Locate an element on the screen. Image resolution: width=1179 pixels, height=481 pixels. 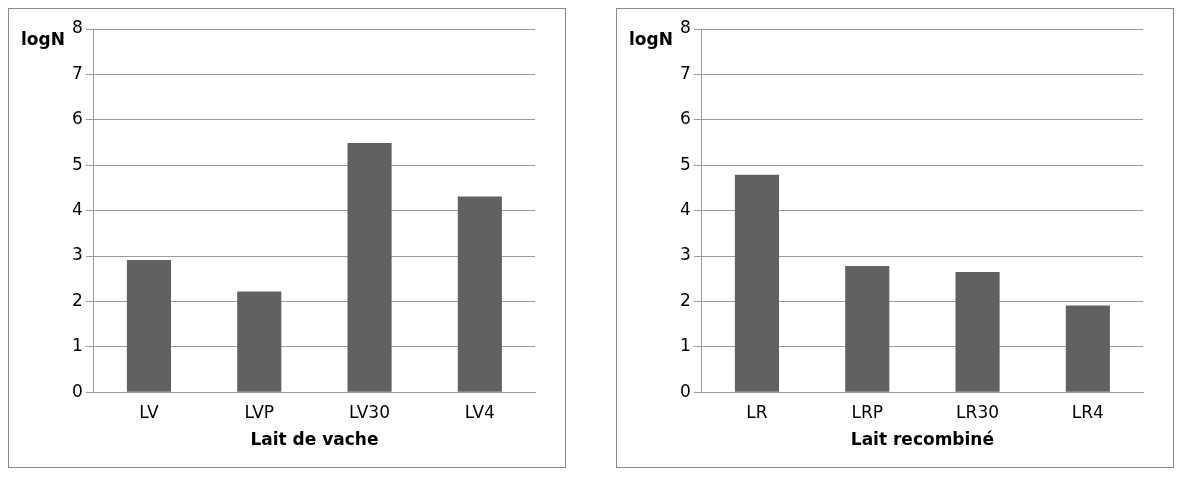
x-tick-label: LVP is located at coordinates (259, 411).